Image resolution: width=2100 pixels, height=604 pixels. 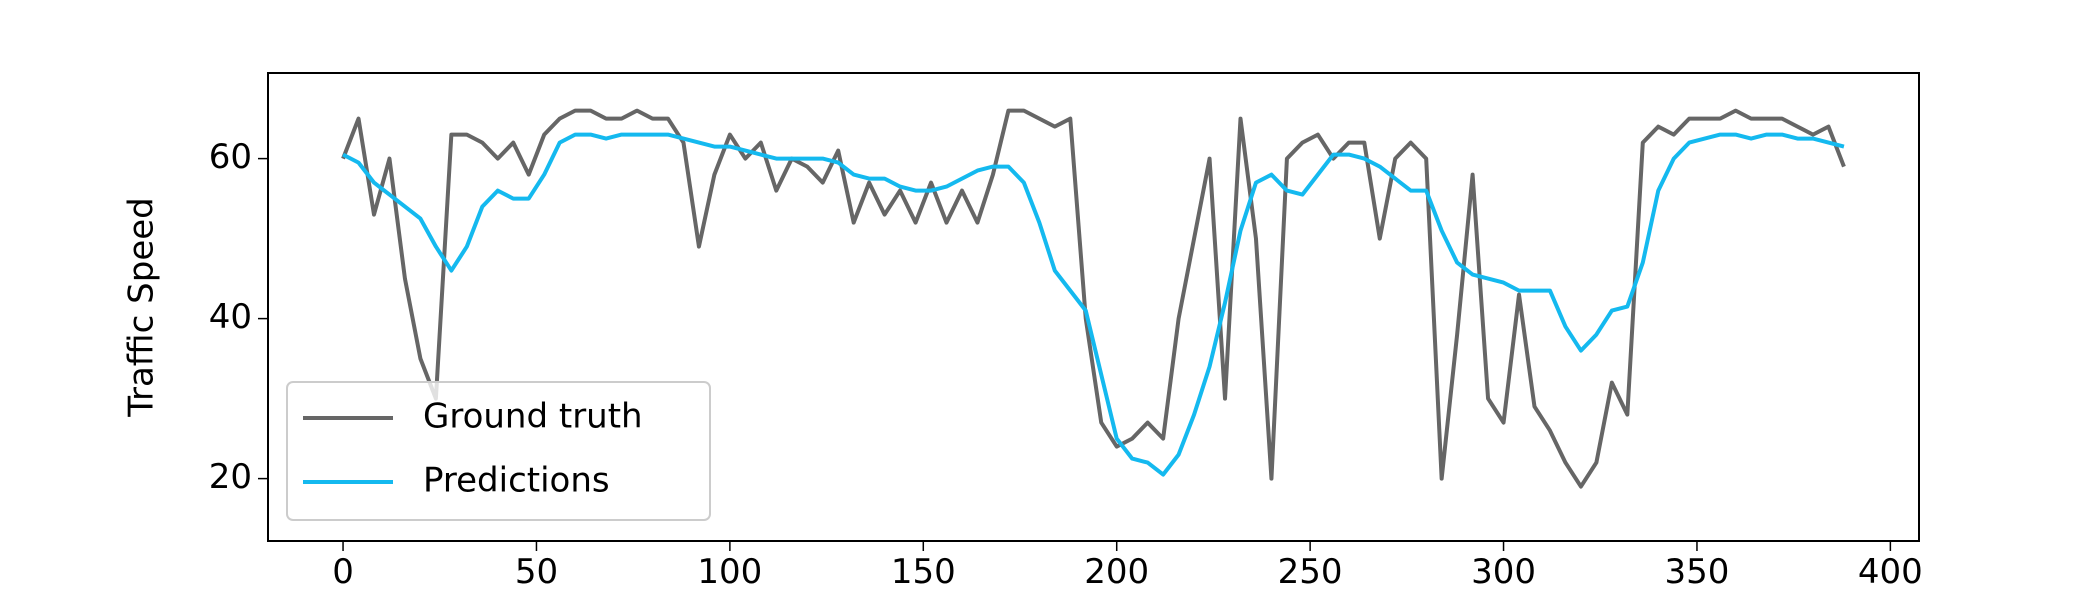 I want to click on y-axis-label: Traffic Speed, so click(x=142, y=307).